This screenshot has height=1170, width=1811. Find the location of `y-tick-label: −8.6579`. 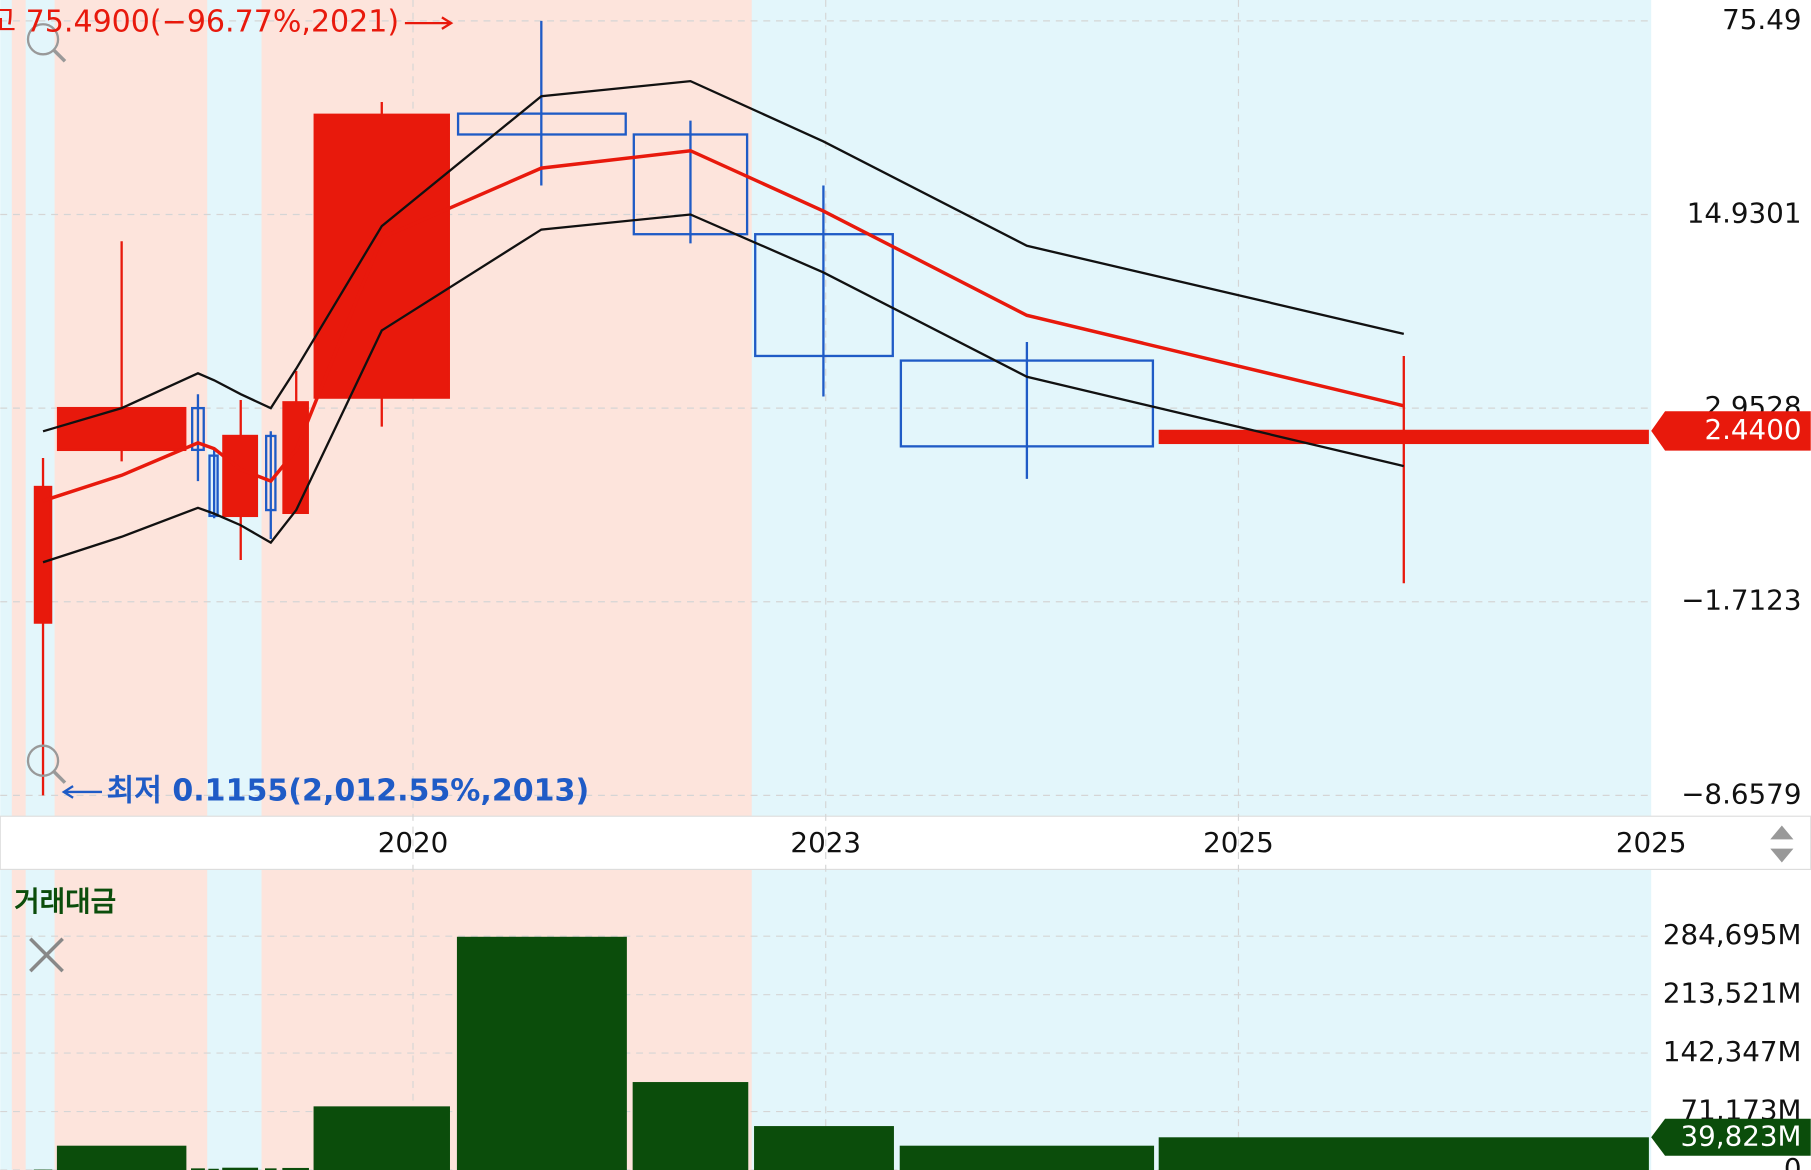

y-tick-label: −8.6579 is located at coordinates (1741, 793).